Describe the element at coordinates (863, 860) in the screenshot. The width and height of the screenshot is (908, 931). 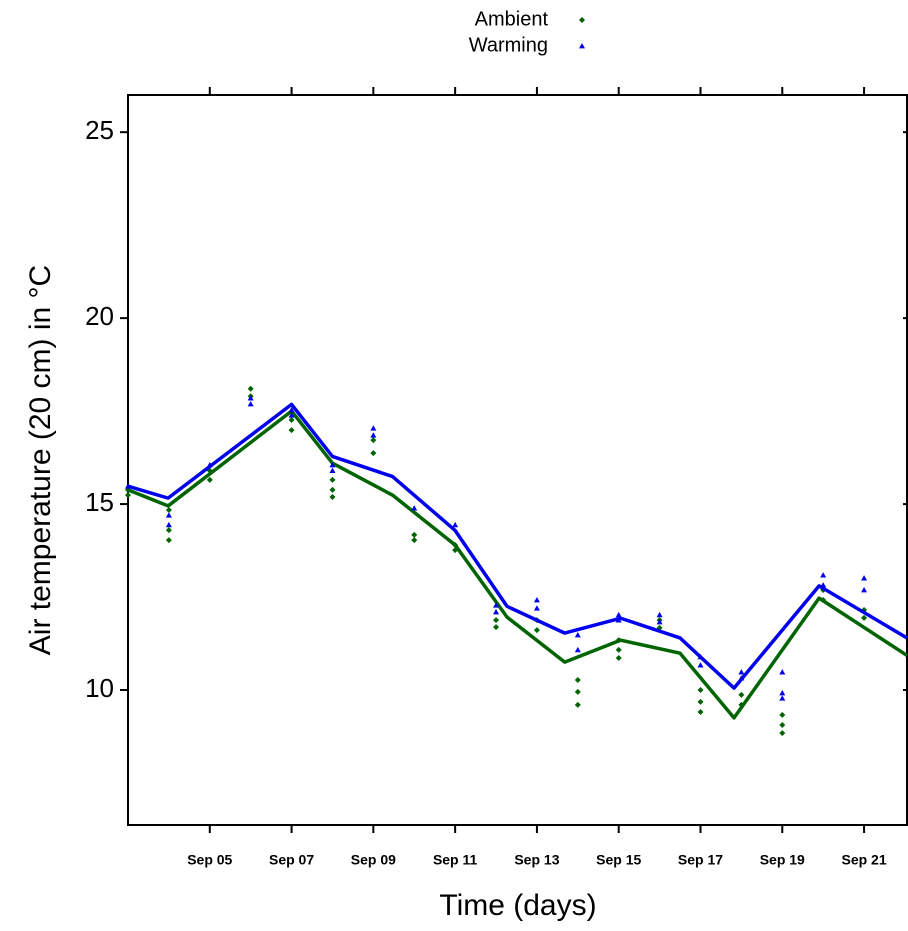
I see `x-tick-label: Sep 21` at that location.